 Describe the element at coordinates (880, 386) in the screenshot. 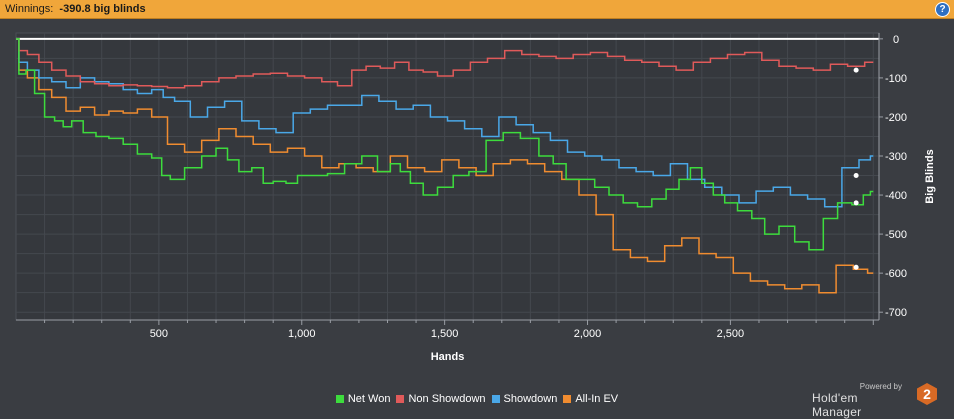

I see `powered-by-text: Powered by` at that location.